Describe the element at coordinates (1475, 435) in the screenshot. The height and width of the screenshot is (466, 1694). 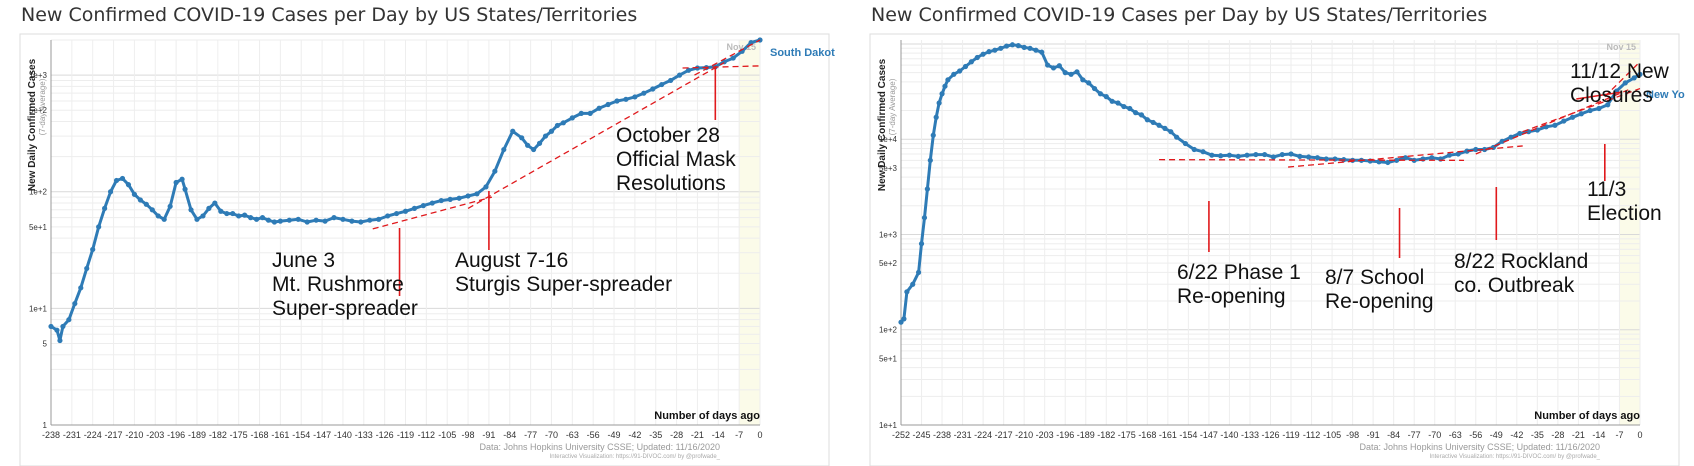
I see `x-tick-label: -56` at that location.